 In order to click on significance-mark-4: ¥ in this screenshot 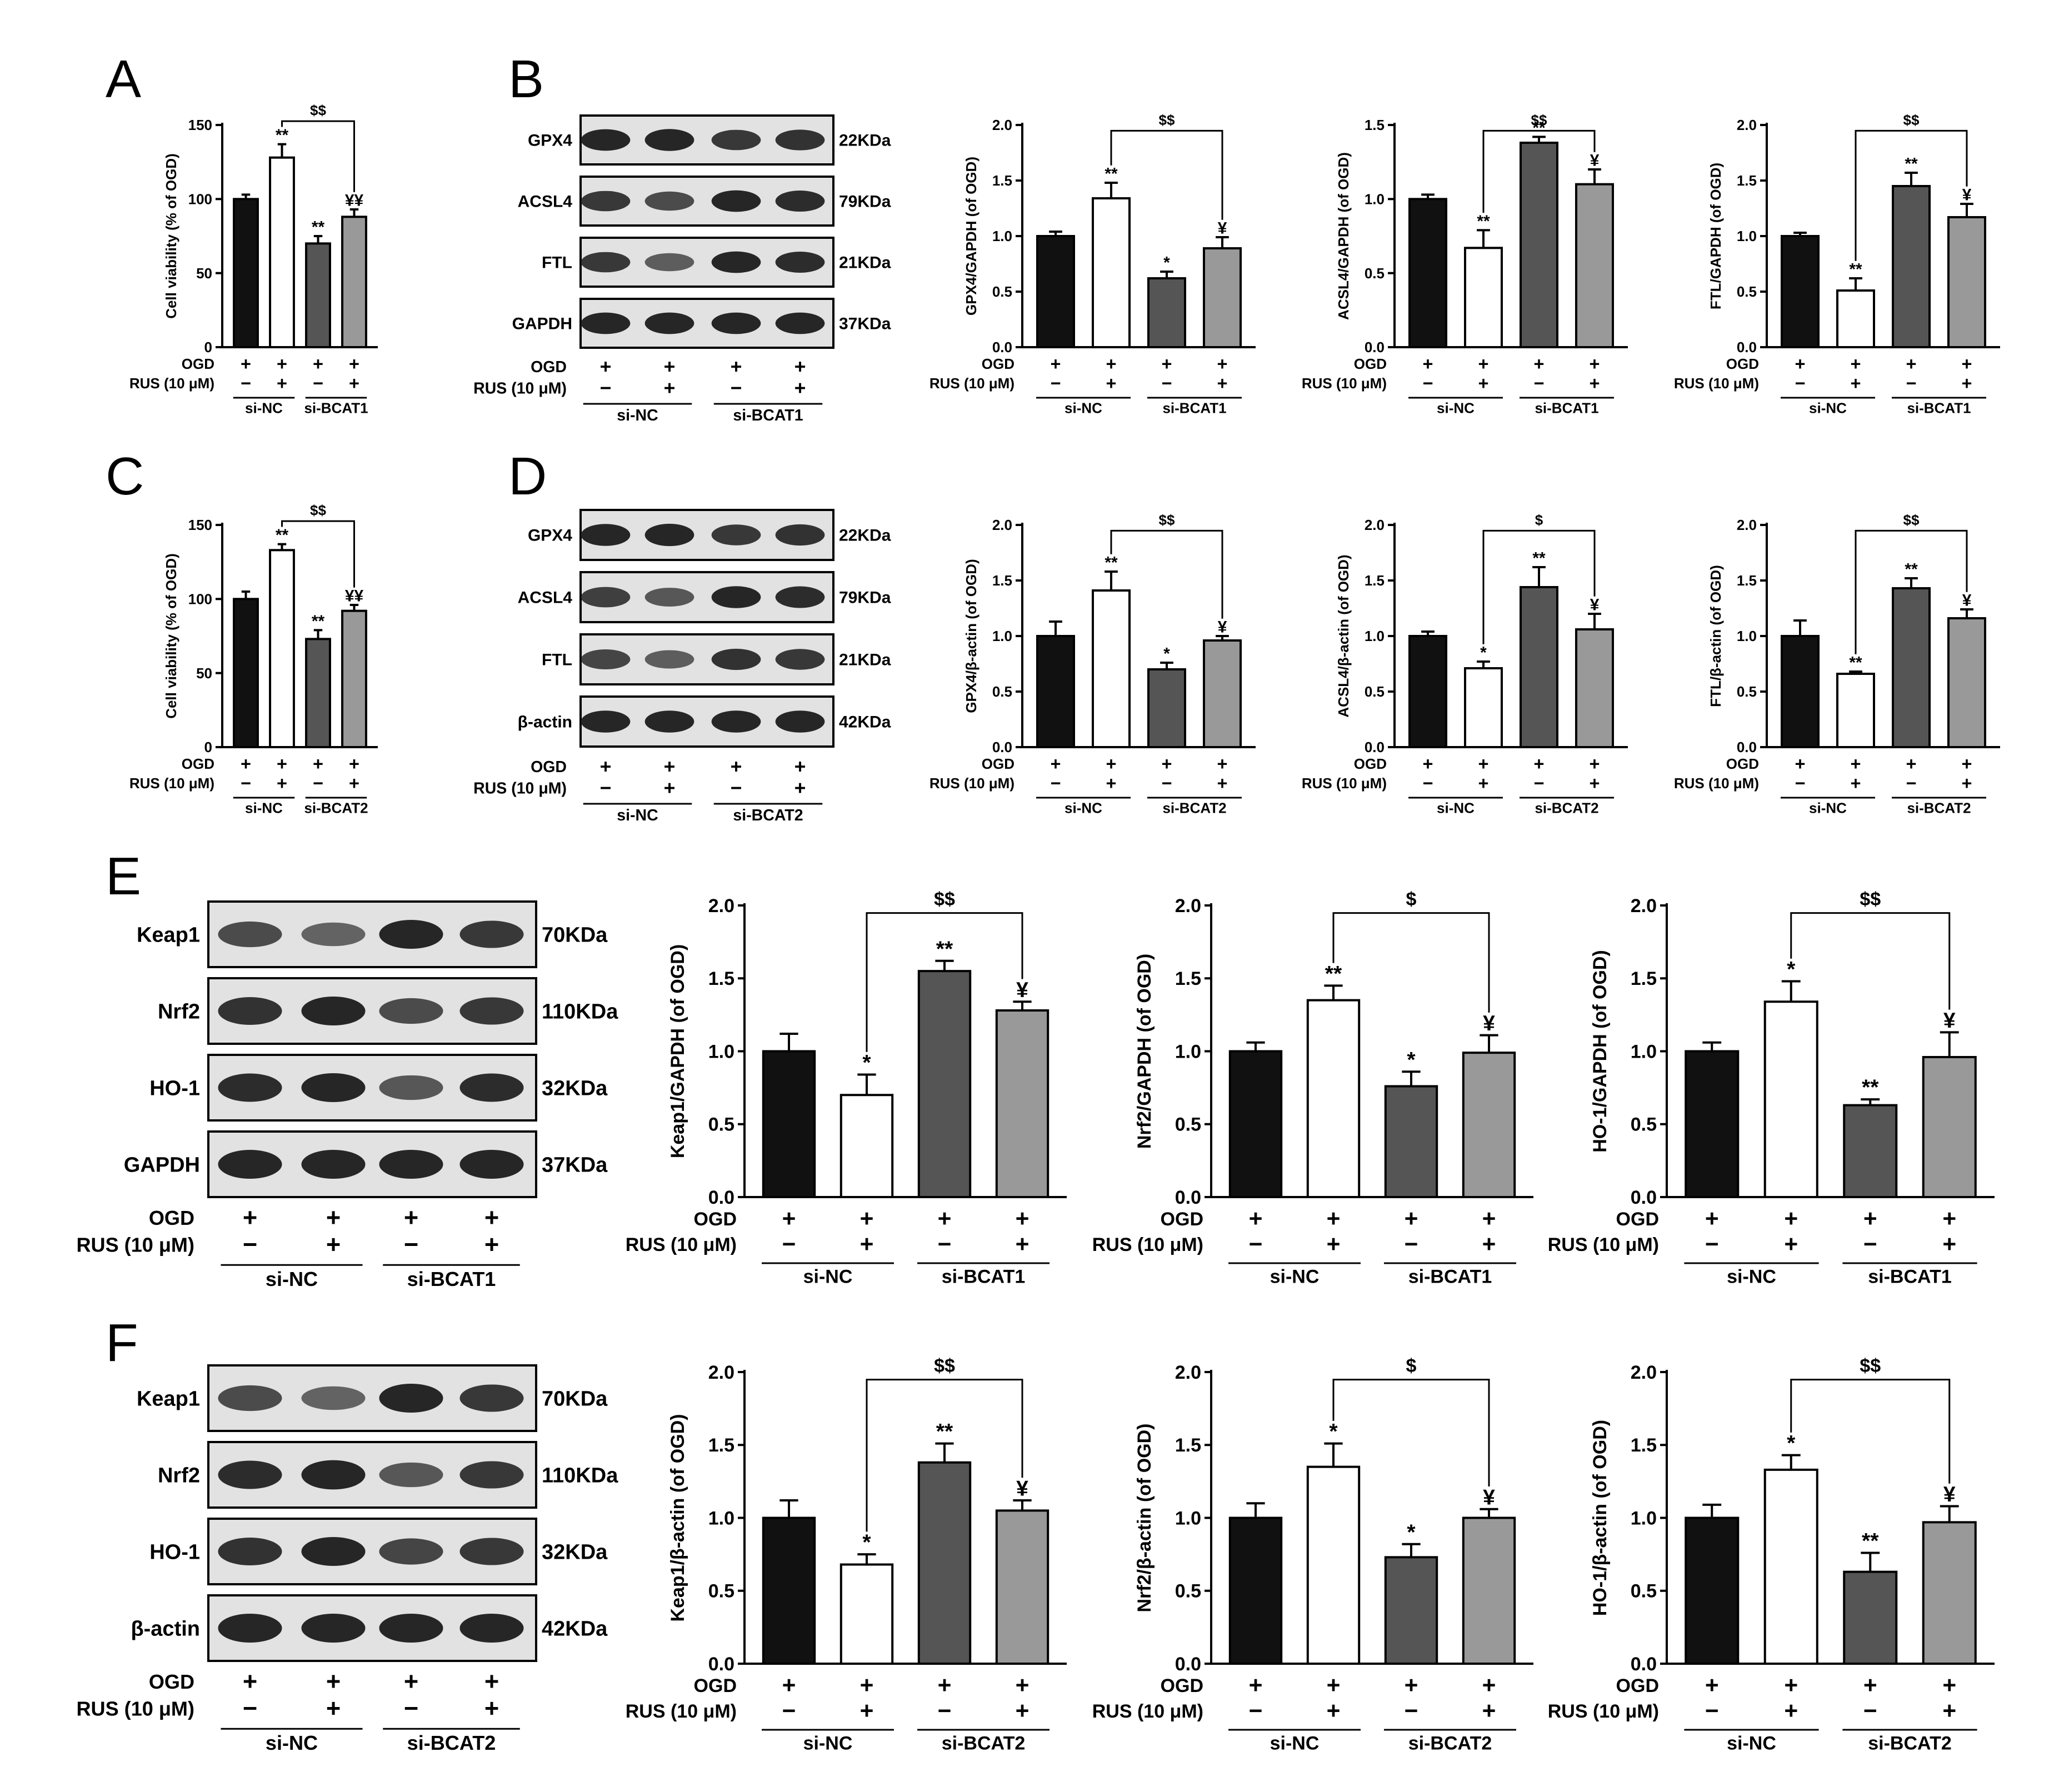, I will do `click(1595, 161)`.